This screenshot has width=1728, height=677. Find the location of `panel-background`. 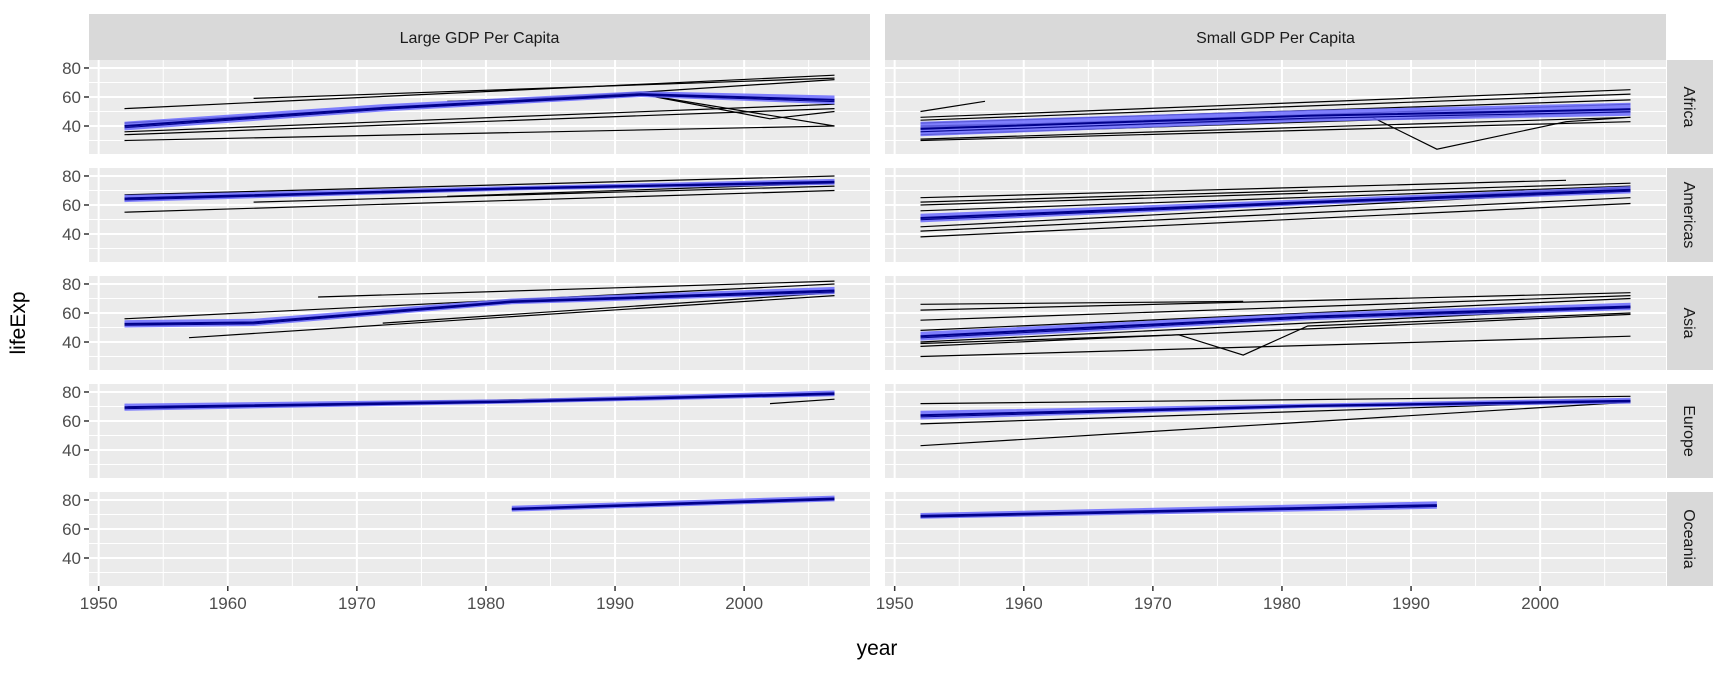

panel-background is located at coordinates (1275, 431).